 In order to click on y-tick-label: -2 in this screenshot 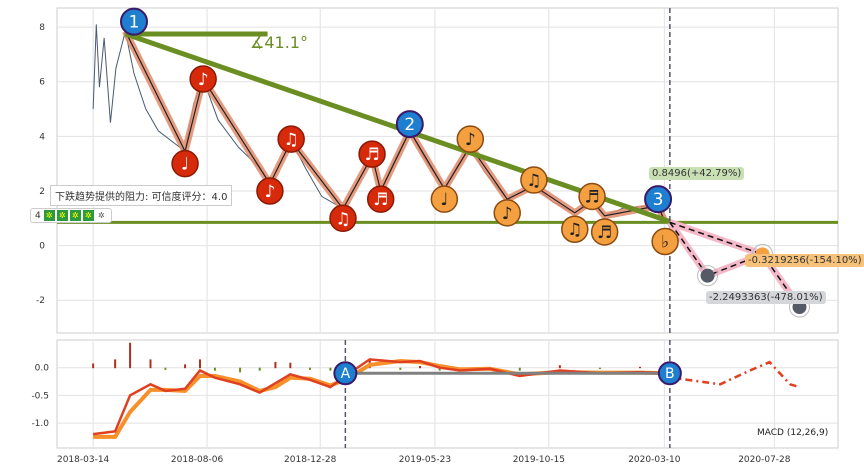, I will do `click(40, 301)`.